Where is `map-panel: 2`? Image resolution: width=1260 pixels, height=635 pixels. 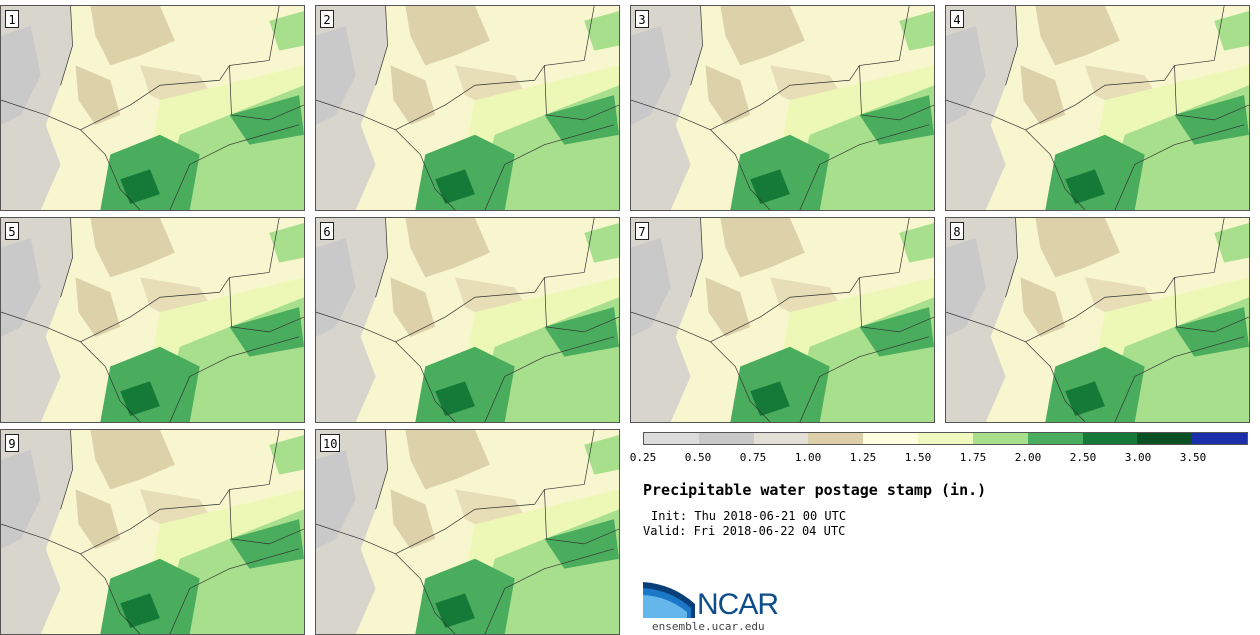
map-panel: 2 is located at coordinates (467, 108).